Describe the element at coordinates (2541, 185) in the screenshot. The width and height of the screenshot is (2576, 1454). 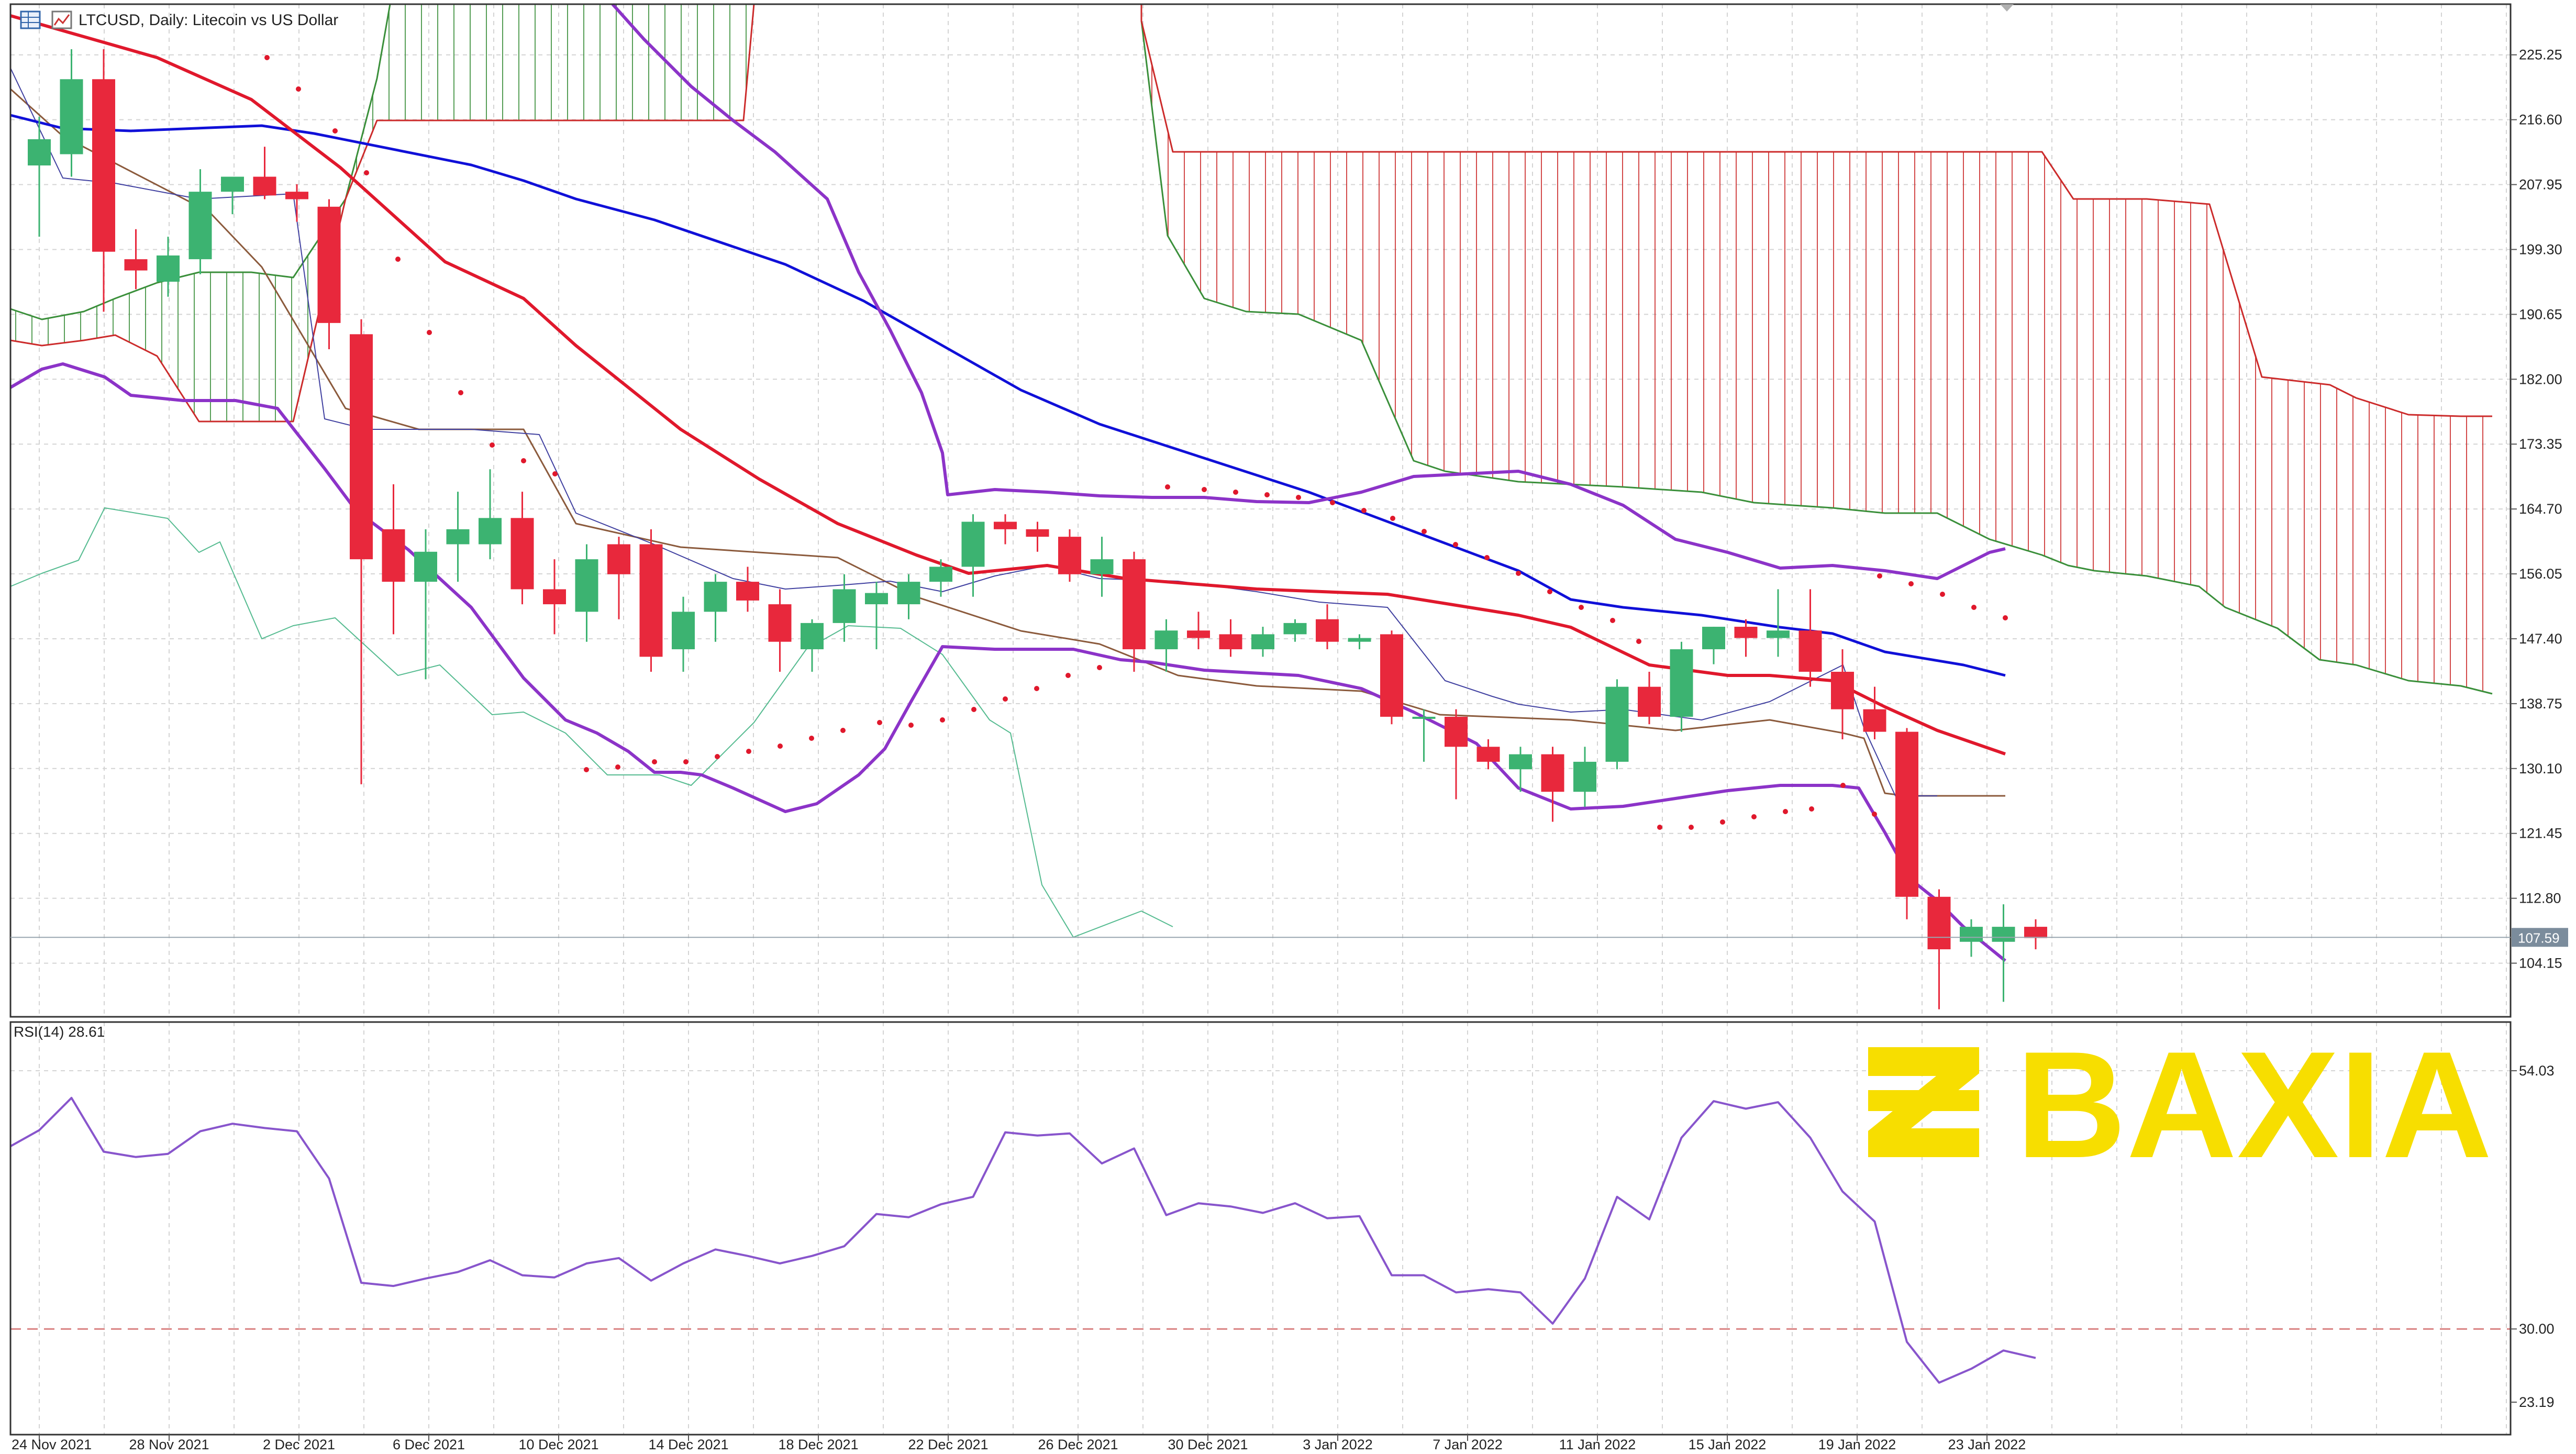
I see `y-tick-label: 207.95` at that location.